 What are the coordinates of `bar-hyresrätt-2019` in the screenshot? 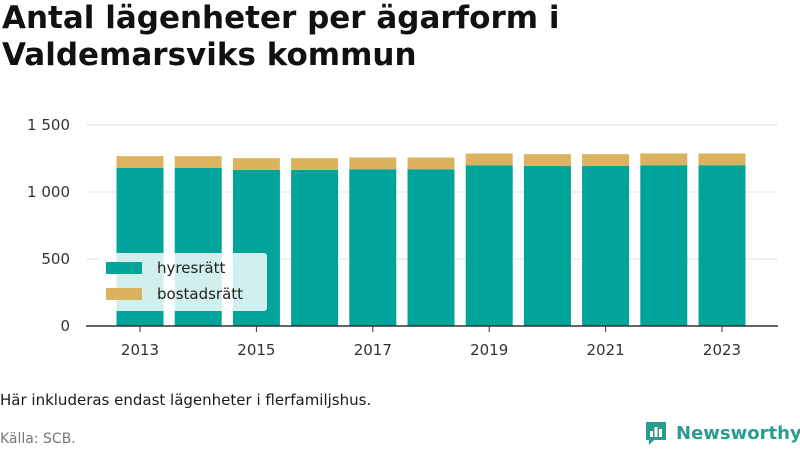 It's located at (489, 245).